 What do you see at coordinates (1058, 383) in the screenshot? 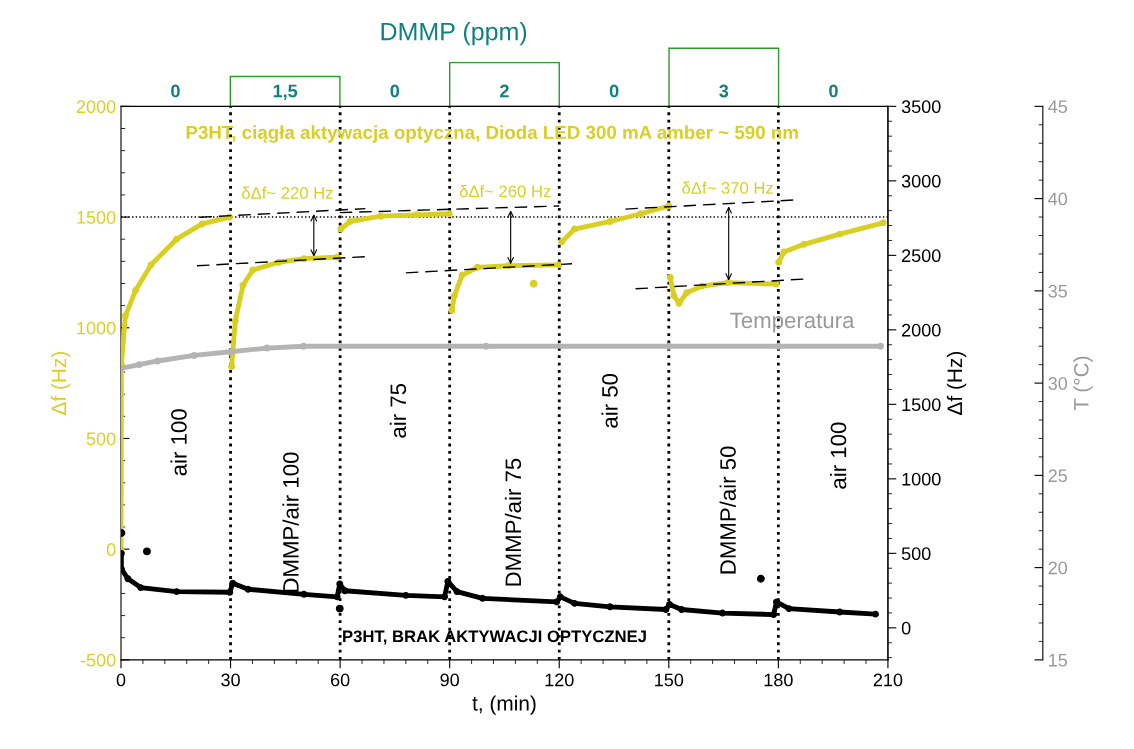
I see `y3-tick-label: 30` at bounding box center [1058, 383].